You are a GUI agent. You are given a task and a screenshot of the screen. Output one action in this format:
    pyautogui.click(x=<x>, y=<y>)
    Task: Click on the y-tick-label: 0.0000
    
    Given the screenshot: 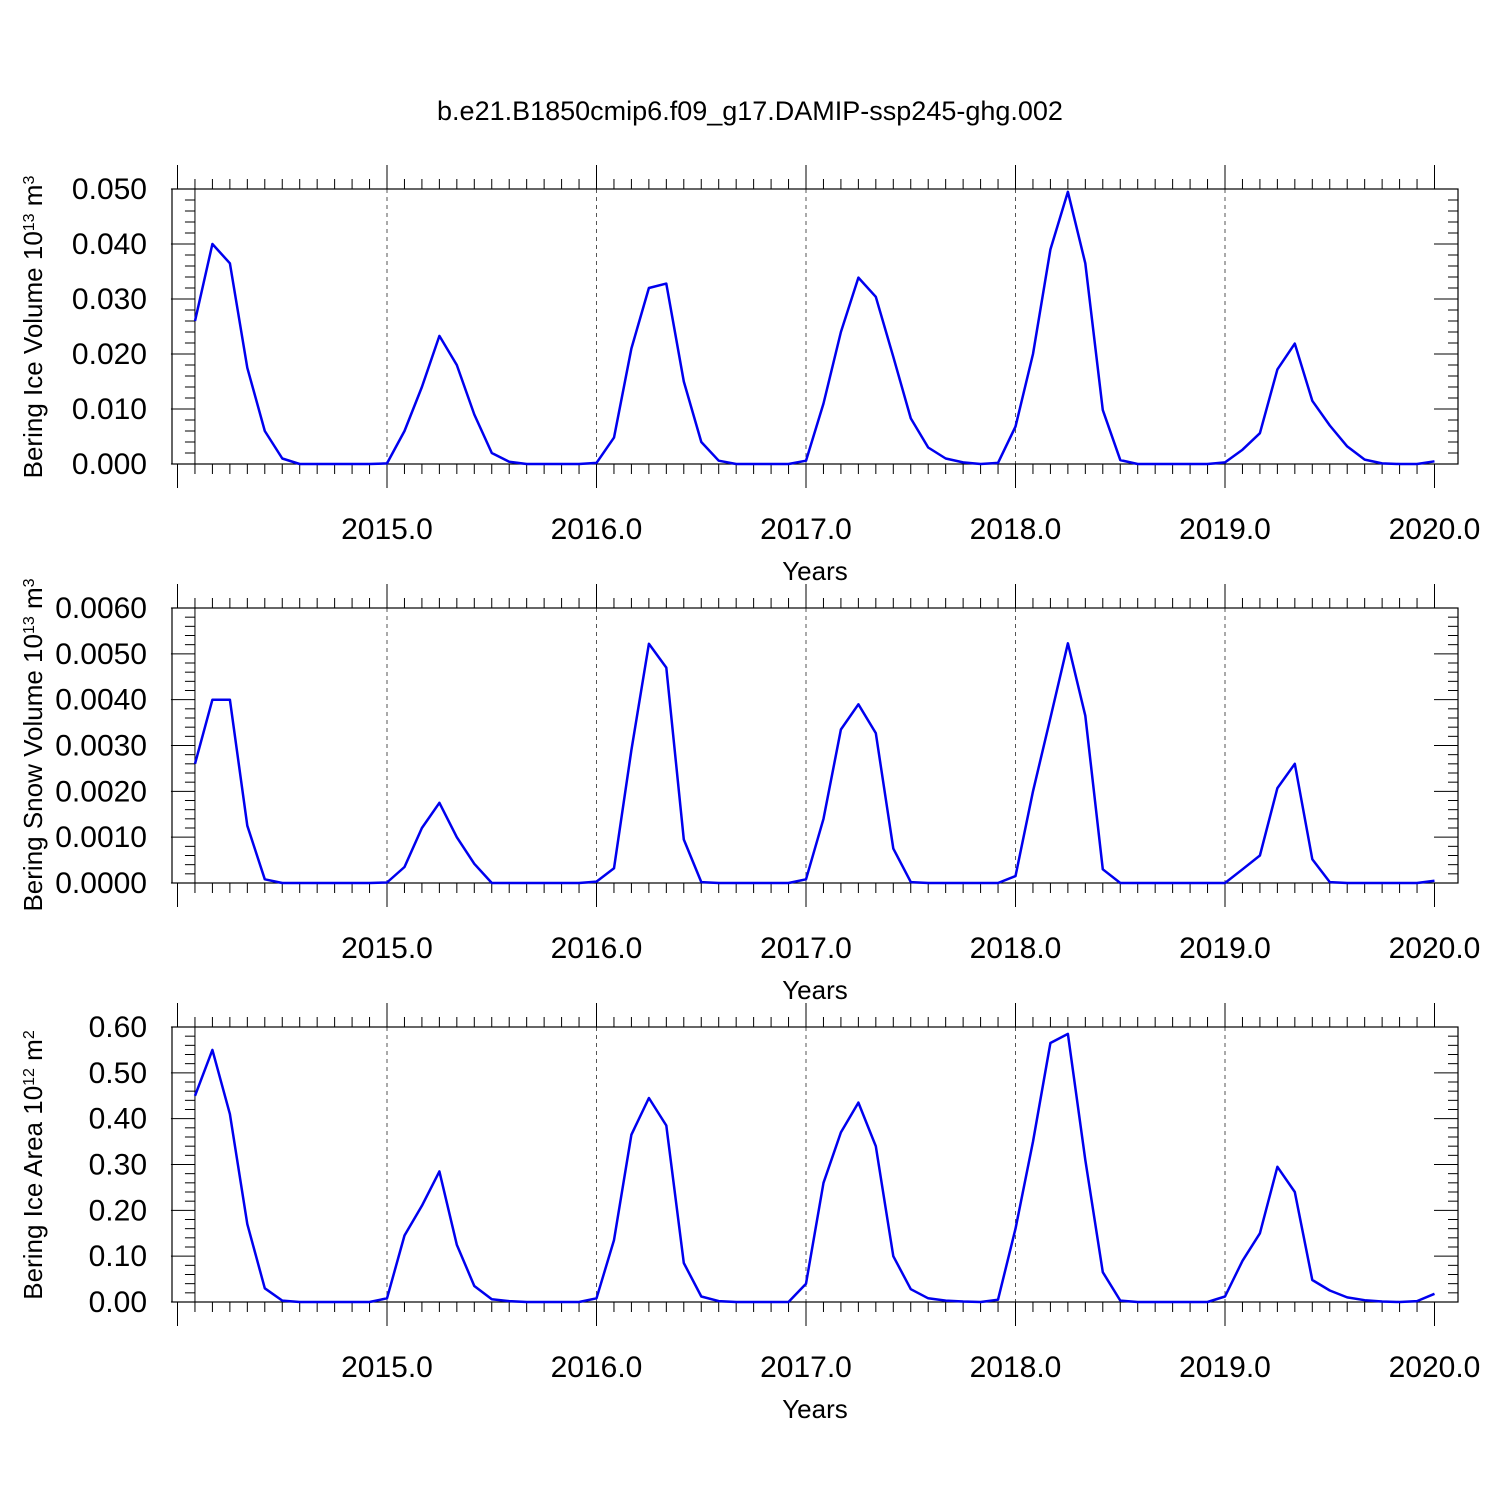 What is the action you would take?
    pyautogui.click(x=101, y=883)
    